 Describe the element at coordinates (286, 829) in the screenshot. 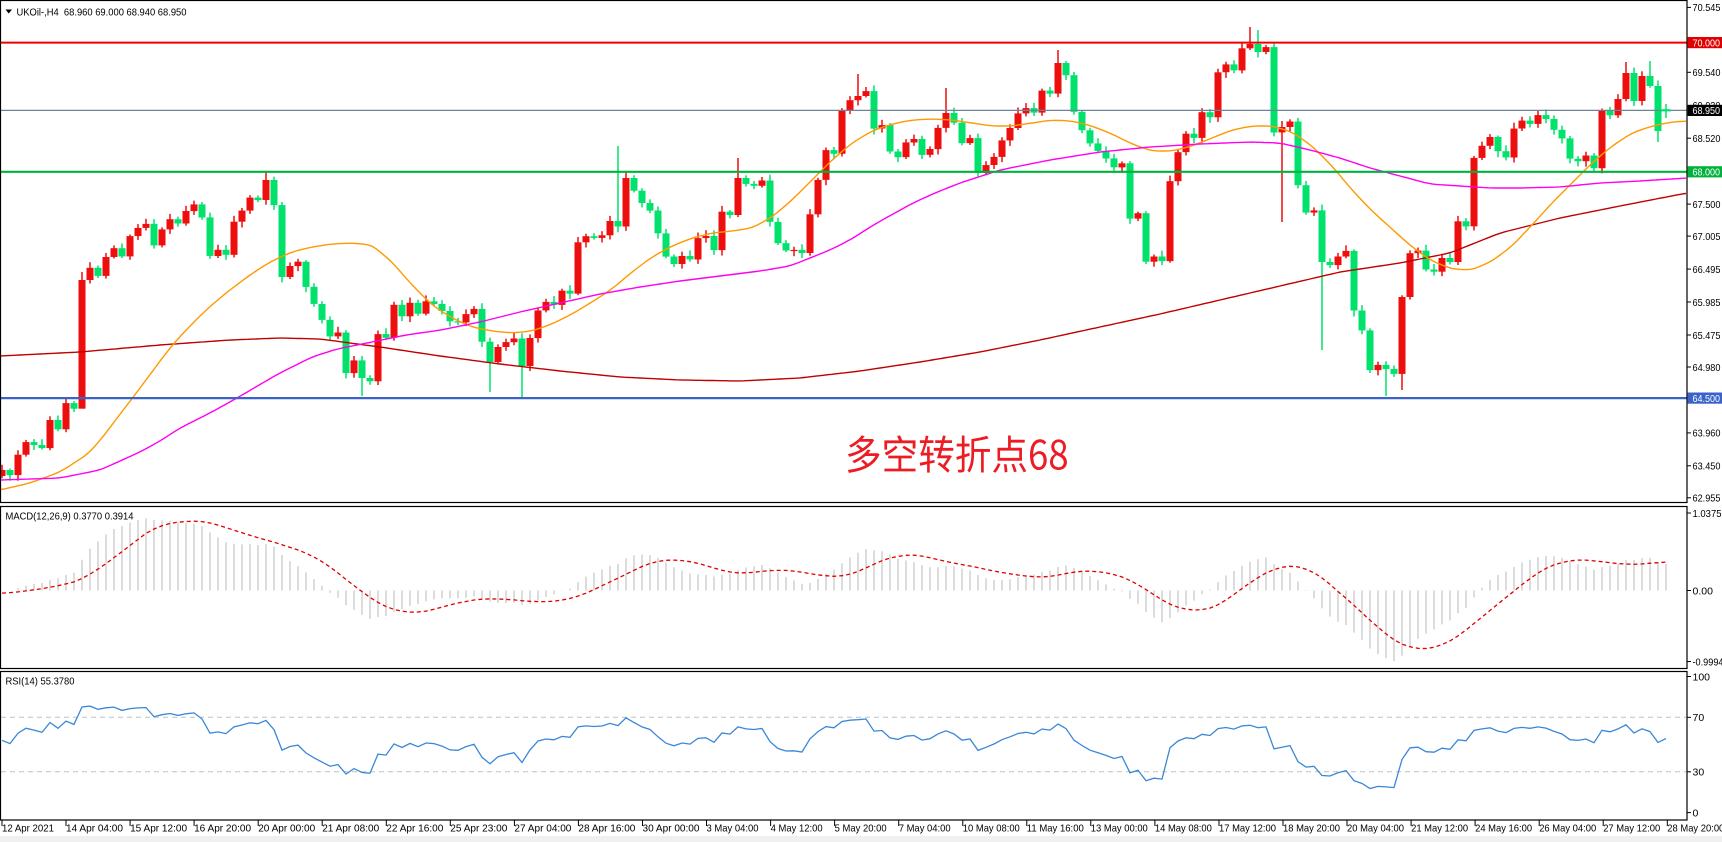

I see `svg-text: 20 Apr 00:00` at that location.